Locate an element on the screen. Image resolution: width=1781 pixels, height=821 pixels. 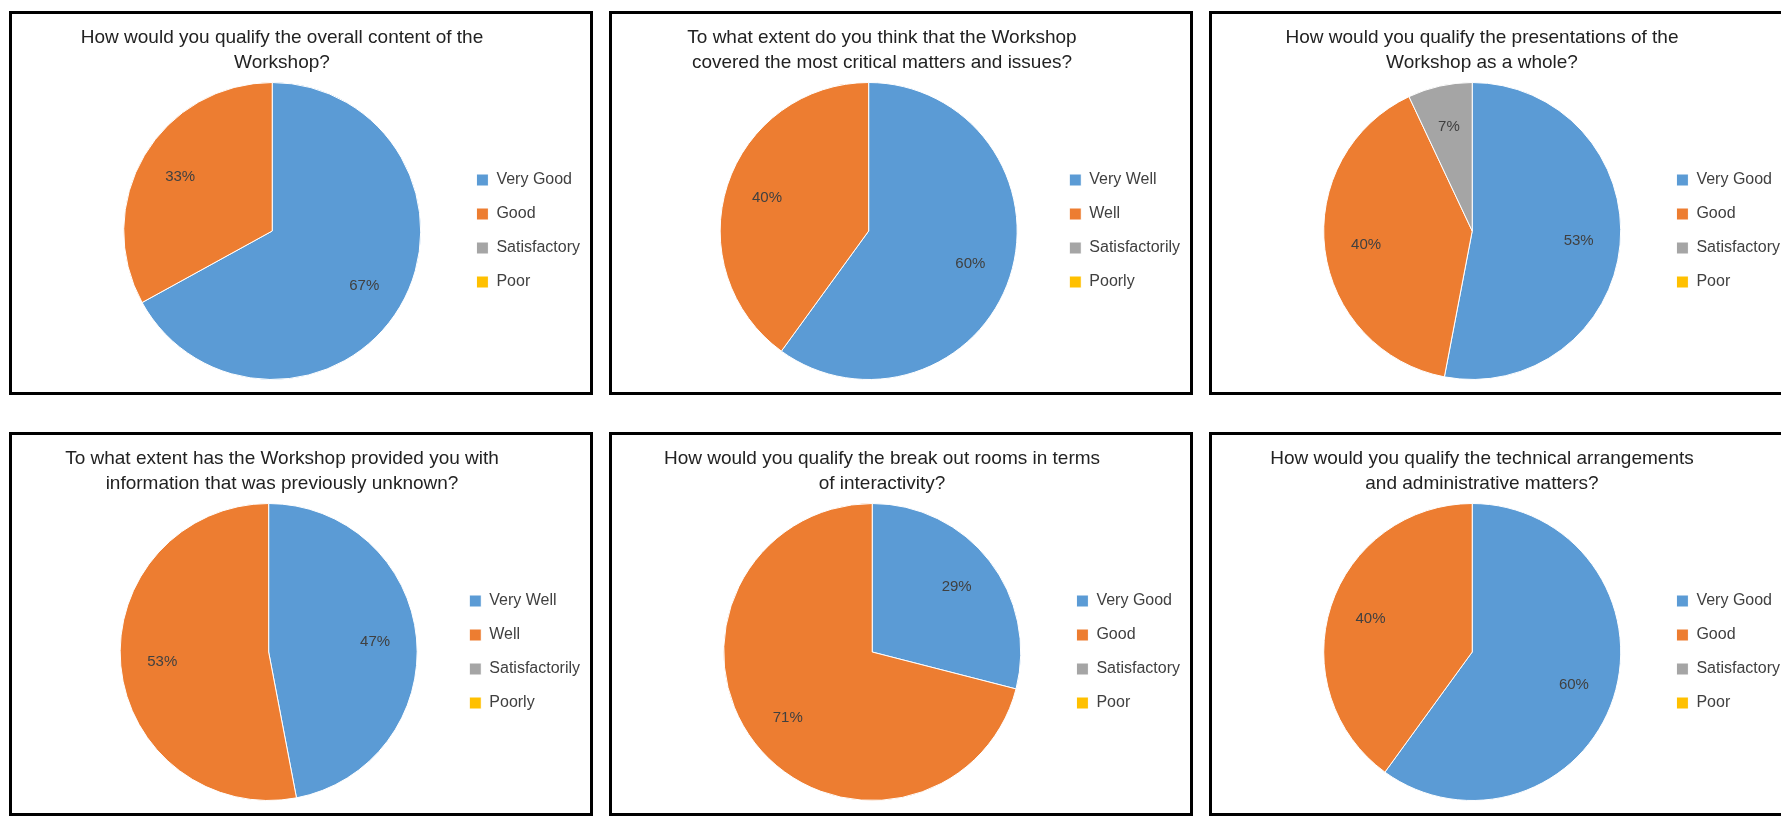
chart-title: How would you qualify the technical arrangements and administrative matters? is located at coordinates (1482, 470).